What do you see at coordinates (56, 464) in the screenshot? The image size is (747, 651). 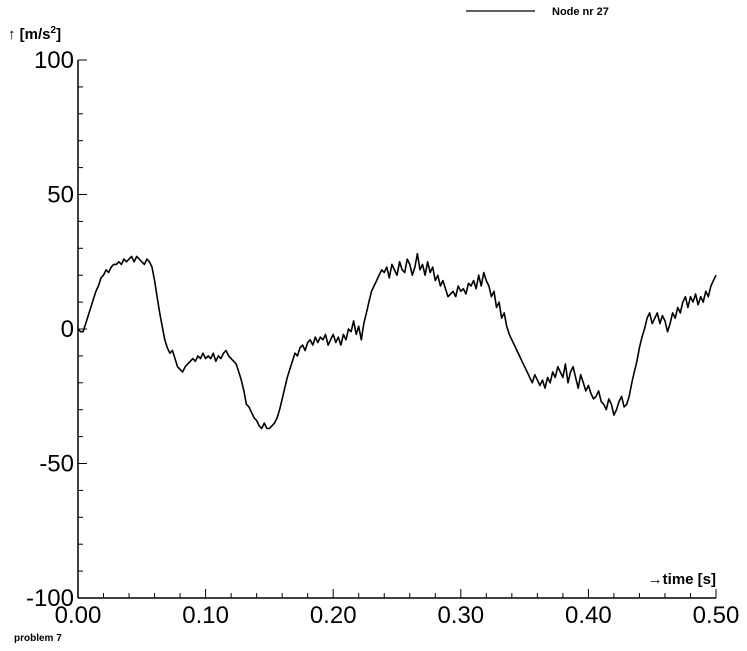 I see `y-tick-label: -50` at bounding box center [56, 464].